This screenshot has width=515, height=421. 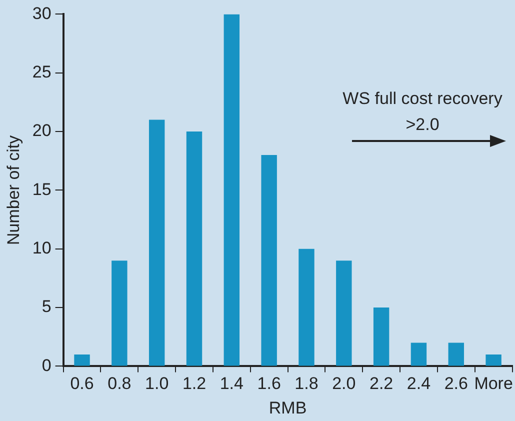 What do you see at coordinates (306, 384) in the screenshot?
I see `x-tick-label: 1.8` at bounding box center [306, 384].